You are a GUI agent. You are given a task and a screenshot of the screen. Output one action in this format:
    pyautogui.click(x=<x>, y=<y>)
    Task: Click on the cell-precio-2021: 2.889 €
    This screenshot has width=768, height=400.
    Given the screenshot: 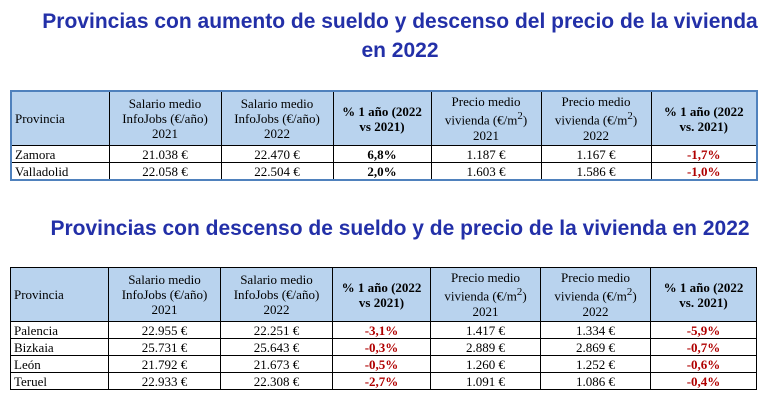 What is the action you would take?
    pyautogui.click(x=485, y=347)
    